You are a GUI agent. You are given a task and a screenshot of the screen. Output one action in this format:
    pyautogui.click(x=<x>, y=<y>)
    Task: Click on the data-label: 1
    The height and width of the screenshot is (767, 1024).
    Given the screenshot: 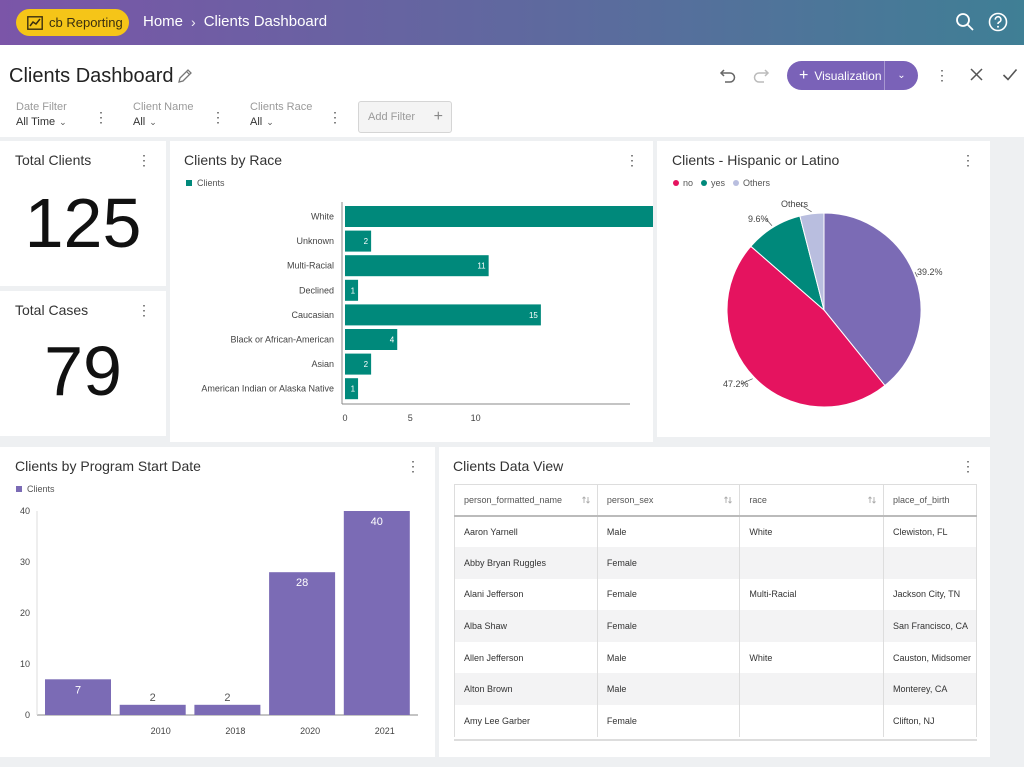 What is the action you would take?
    pyautogui.click(x=353, y=389)
    